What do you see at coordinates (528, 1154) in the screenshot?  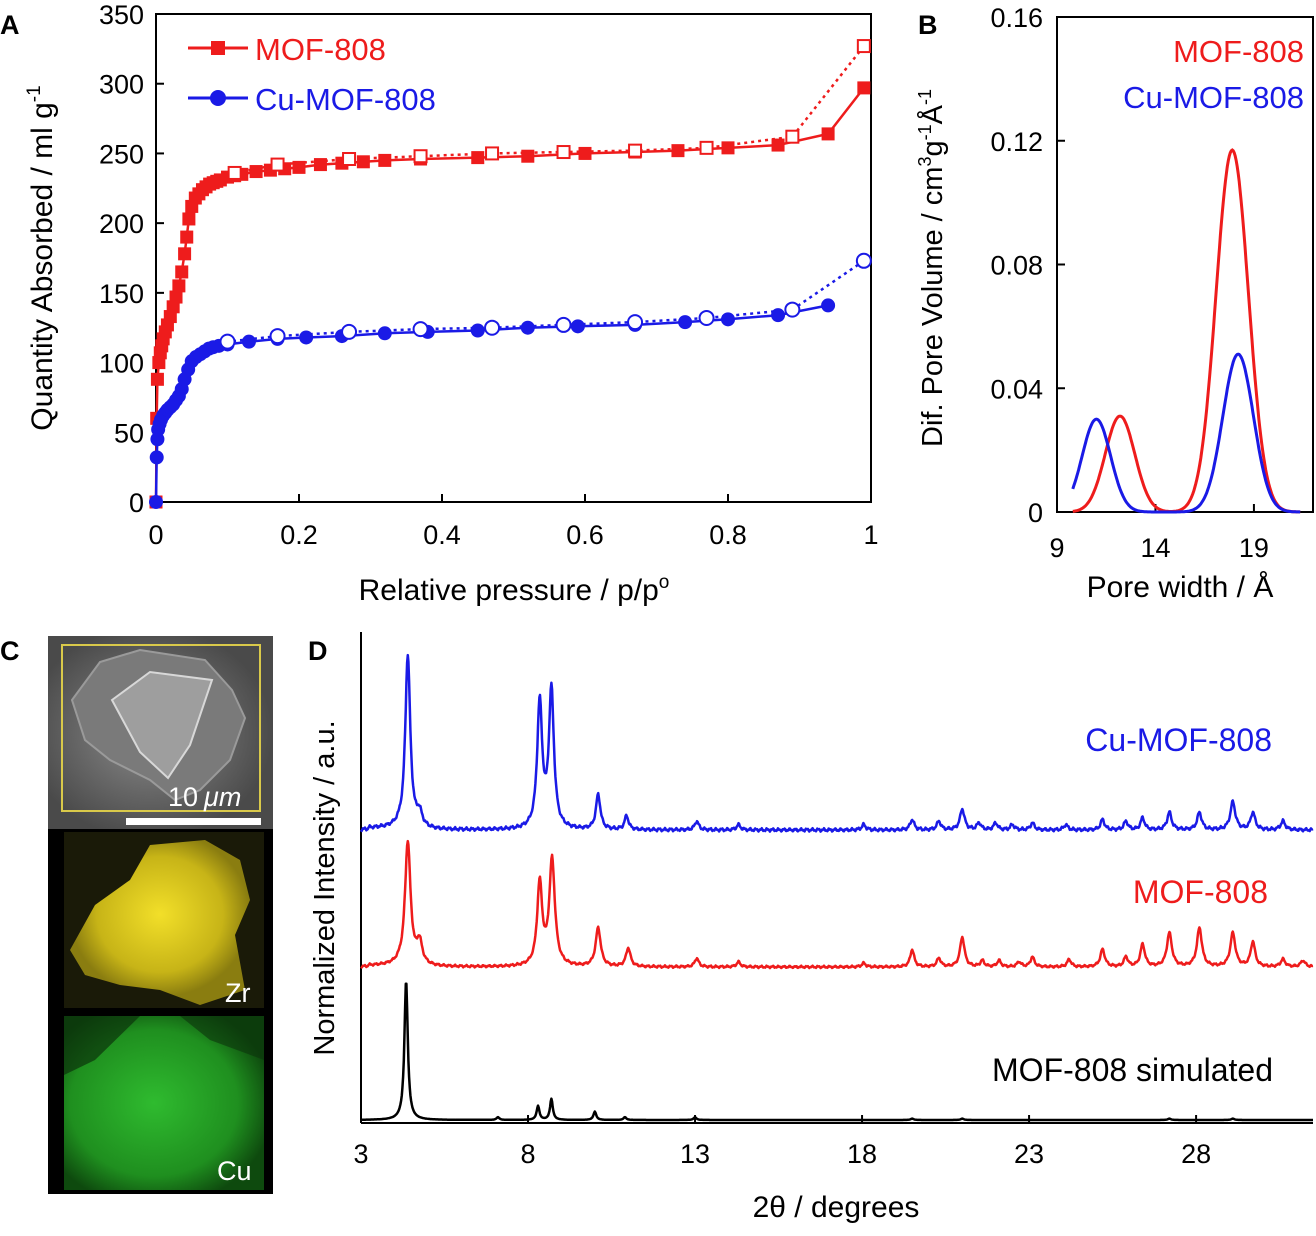 I see `panel-d-x-tick-label: 8` at bounding box center [528, 1154].